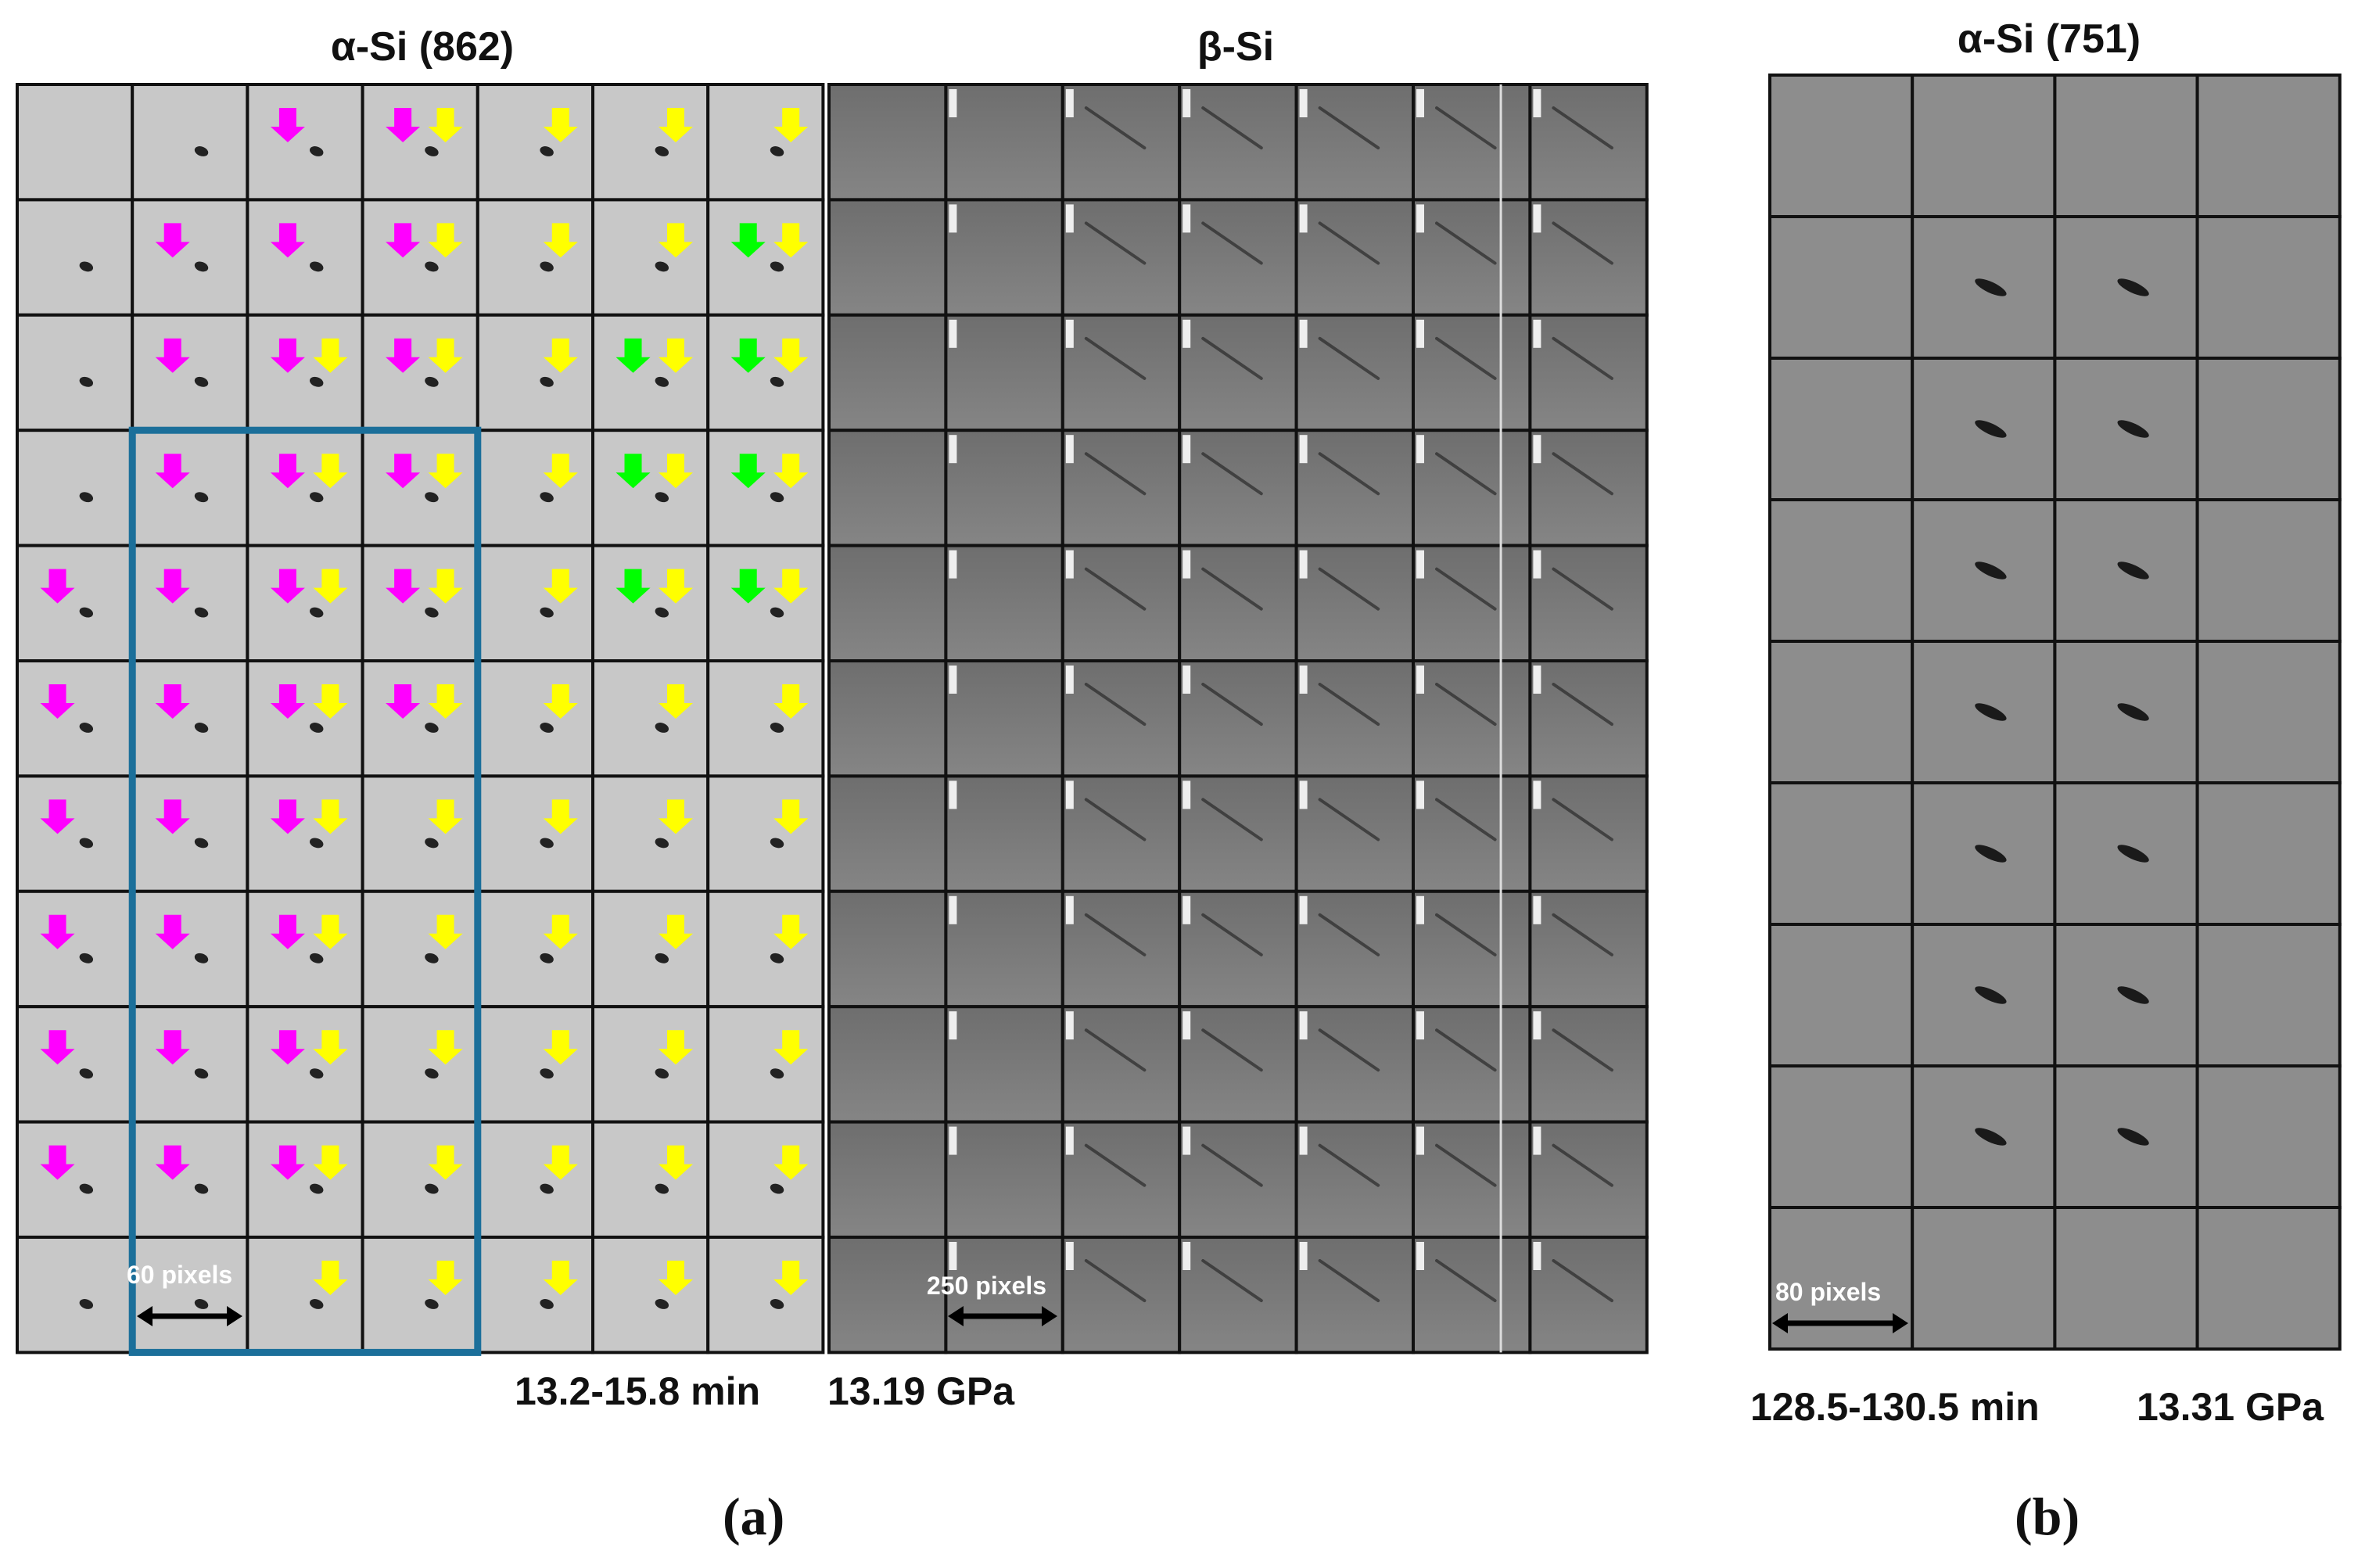  What do you see at coordinates (1828, 1292) in the screenshot?
I see `panel-b-scale-label: 80 pixels` at bounding box center [1828, 1292].